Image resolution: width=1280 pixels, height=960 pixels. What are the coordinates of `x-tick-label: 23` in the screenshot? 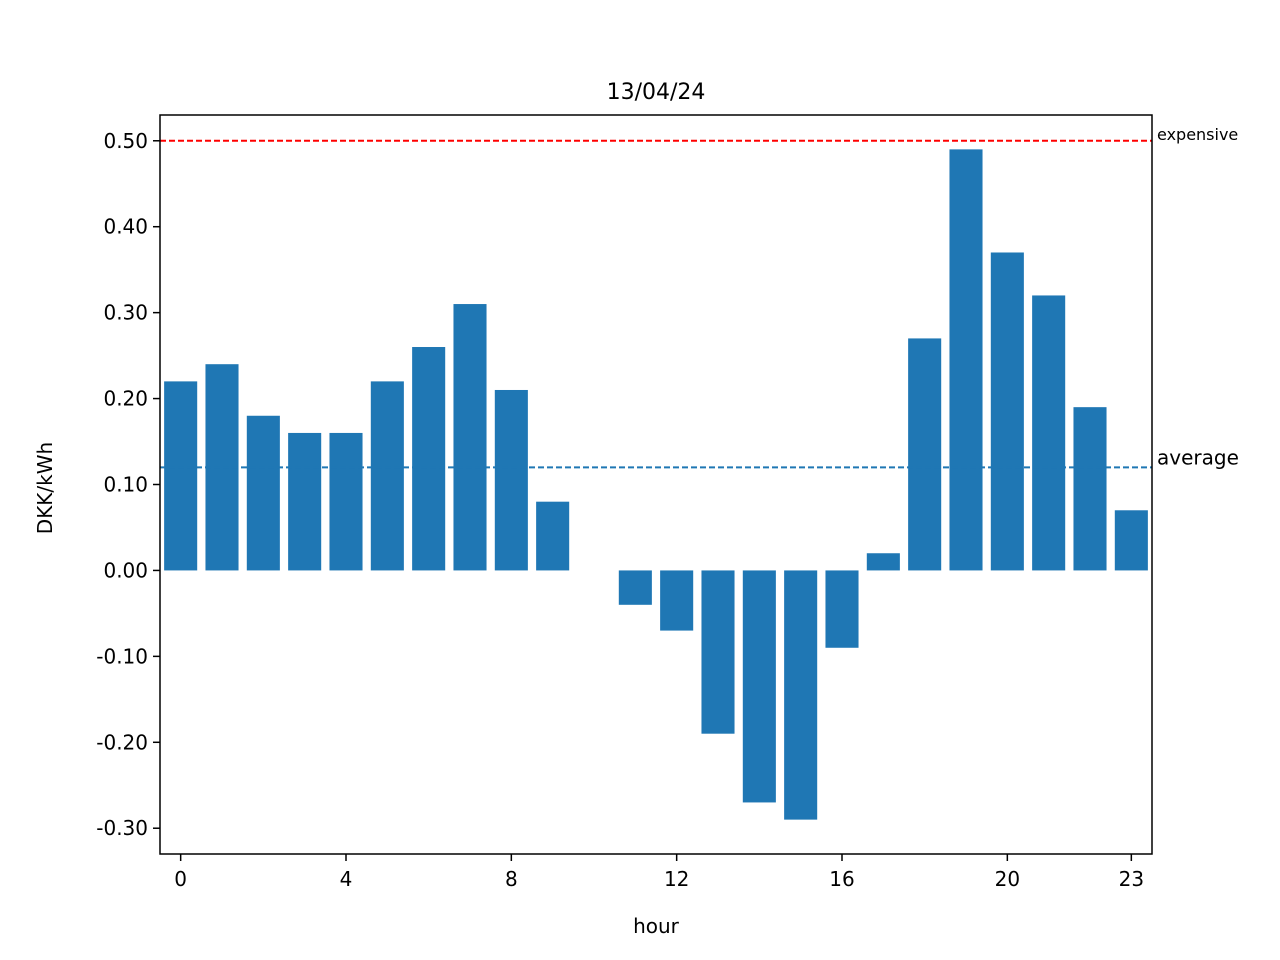 It's located at (1131, 879).